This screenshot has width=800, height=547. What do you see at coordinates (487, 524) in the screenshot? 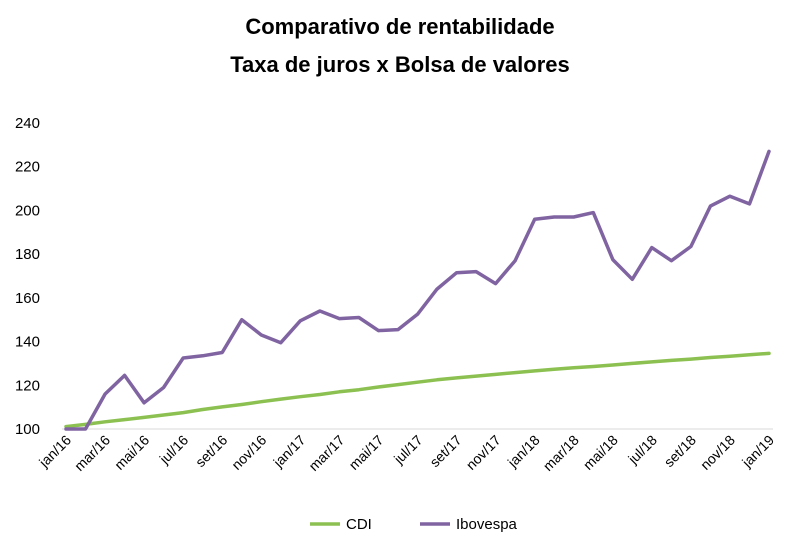
I see `legend-label-ibovespa: Ibovespa` at bounding box center [487, 524].